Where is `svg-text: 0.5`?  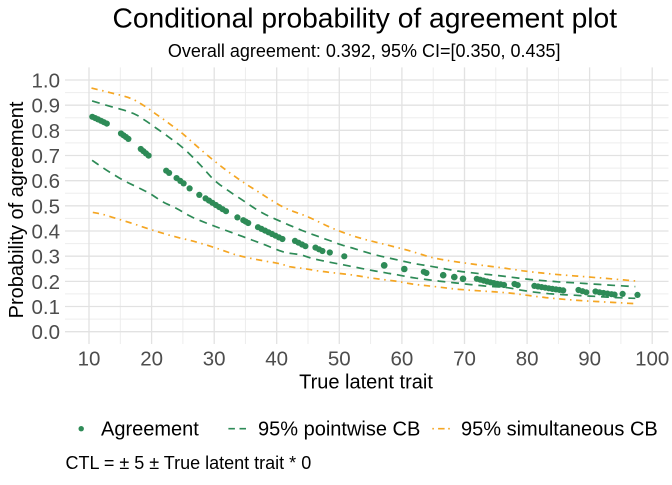 svg-text: 0.5 is located at coordinates (46, 206).